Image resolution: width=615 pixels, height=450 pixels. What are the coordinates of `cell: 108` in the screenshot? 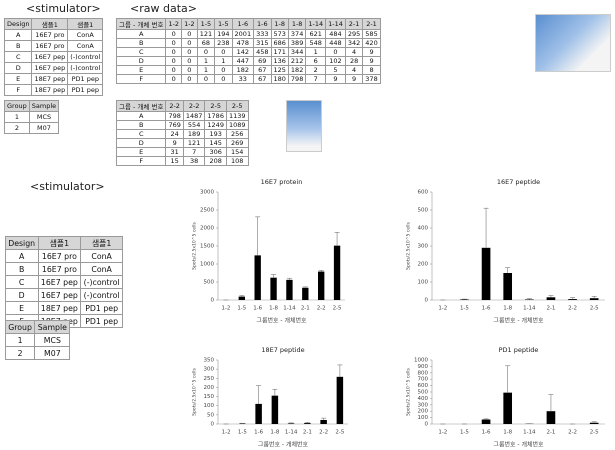 It's located at (237, 161).